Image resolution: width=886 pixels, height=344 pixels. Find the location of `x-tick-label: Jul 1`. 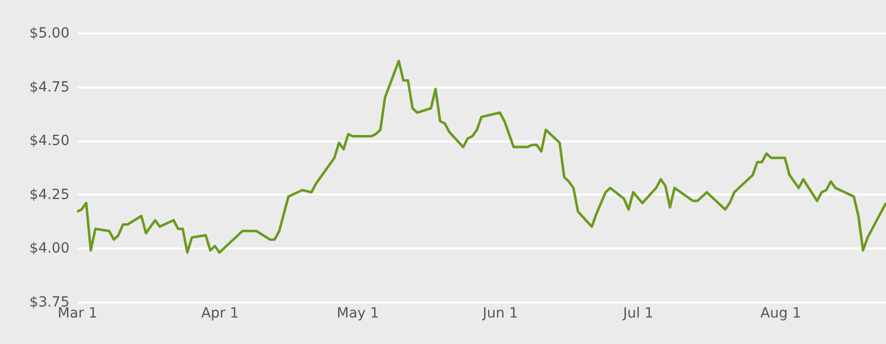

x-tick-label: Jul 1 is located at coordinates (638, 314).